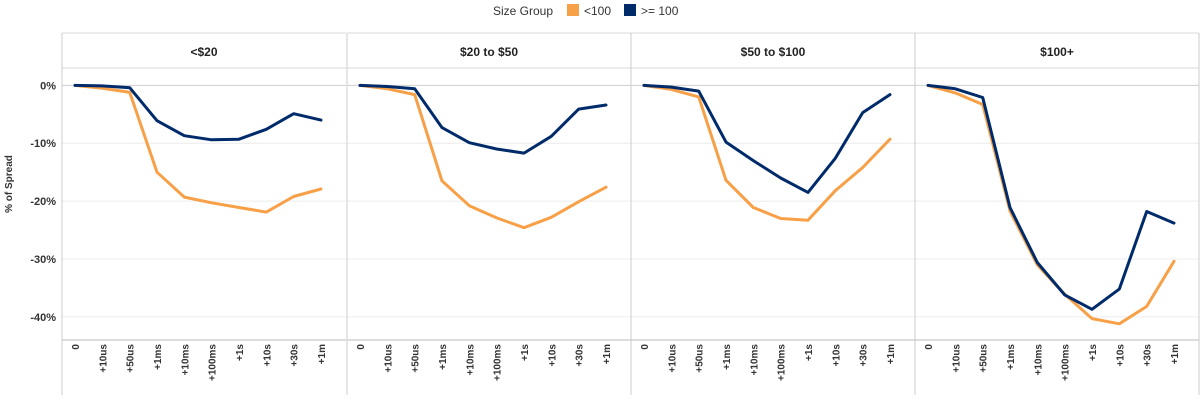  I want to click on panel-title: $50 to $100, so click(773, 52).